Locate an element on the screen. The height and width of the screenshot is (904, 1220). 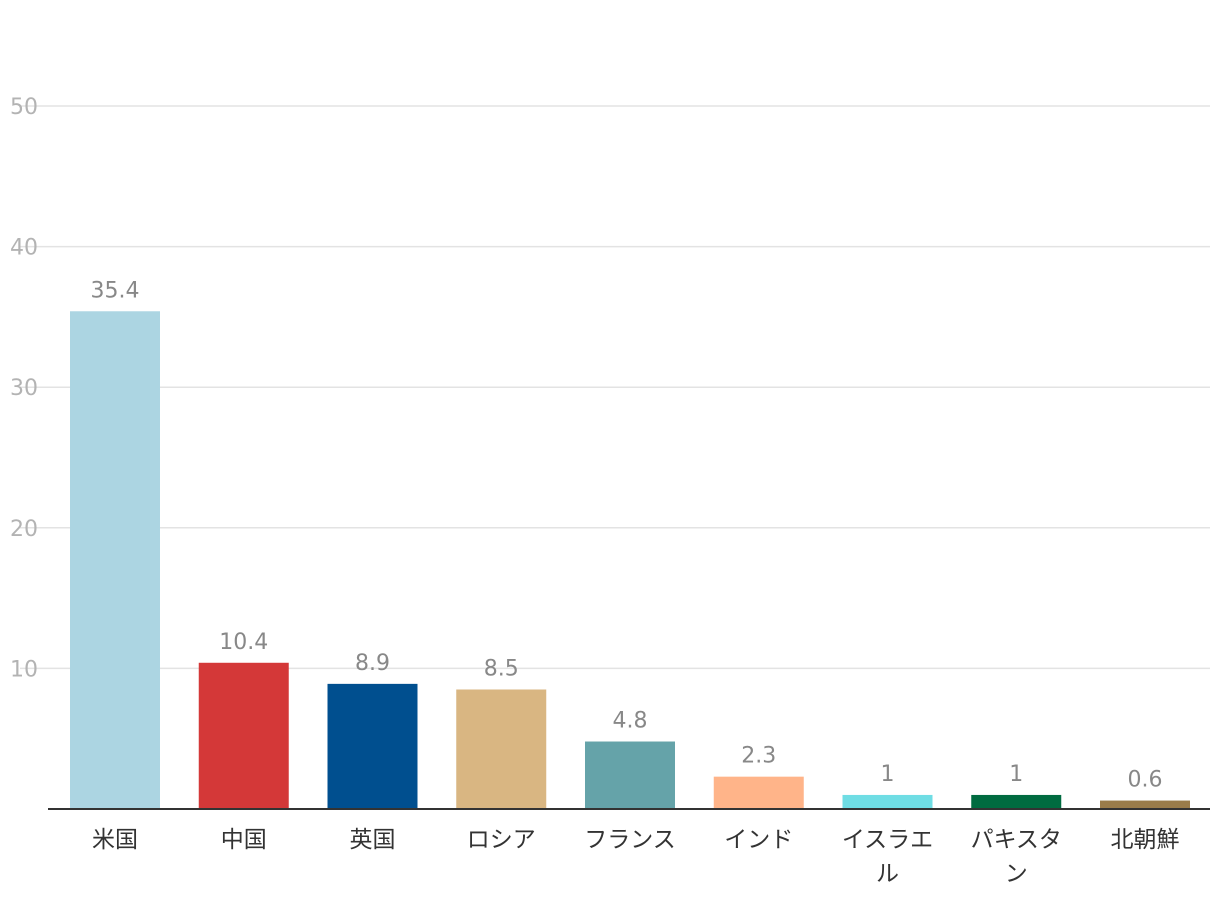
category-label: 中国 is located at coordinates (244, 840).